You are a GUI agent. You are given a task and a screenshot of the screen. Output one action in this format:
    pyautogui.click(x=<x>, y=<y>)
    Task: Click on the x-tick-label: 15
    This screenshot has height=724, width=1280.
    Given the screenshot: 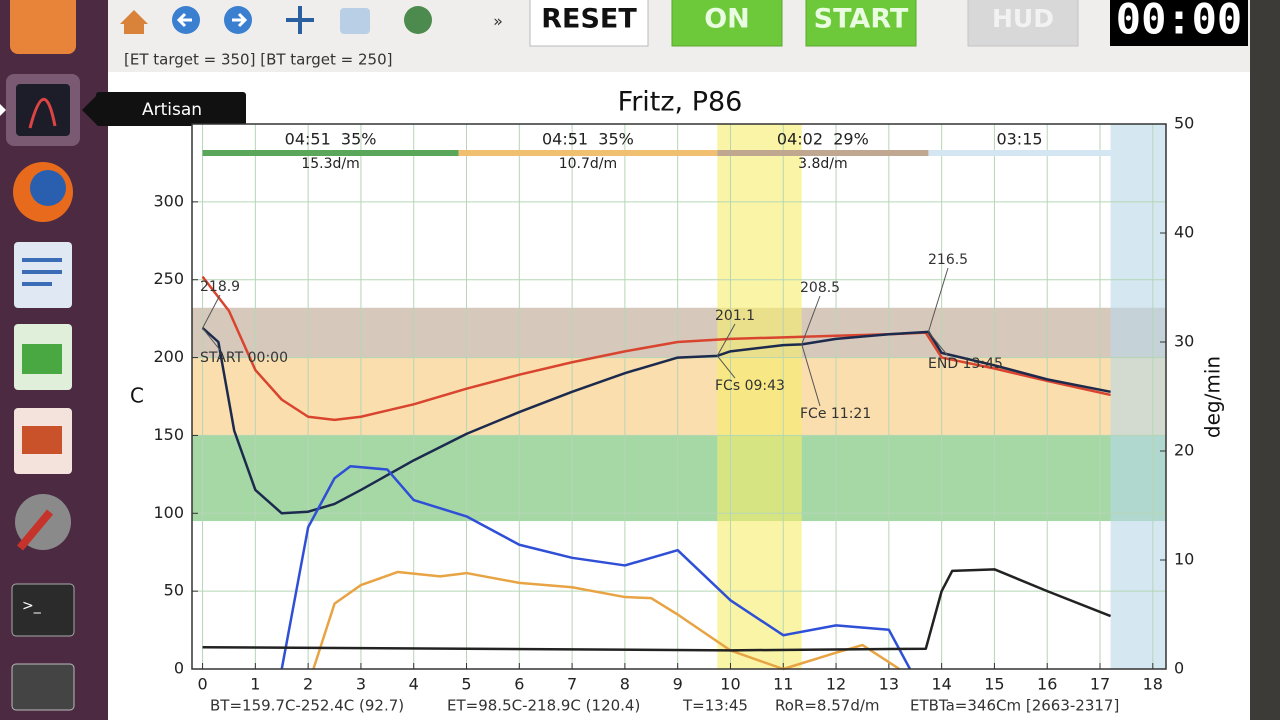 What is the action you would take?
    pyautogui.click(x=994, y=684)
    